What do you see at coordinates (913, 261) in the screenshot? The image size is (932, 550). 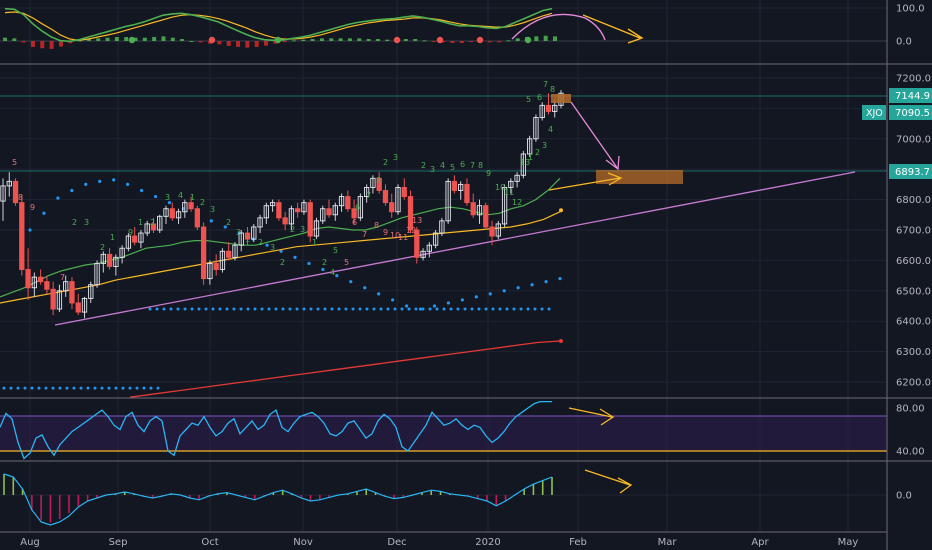 I see `price-tick-label: 6600.0` at bounding box center [913, 261].